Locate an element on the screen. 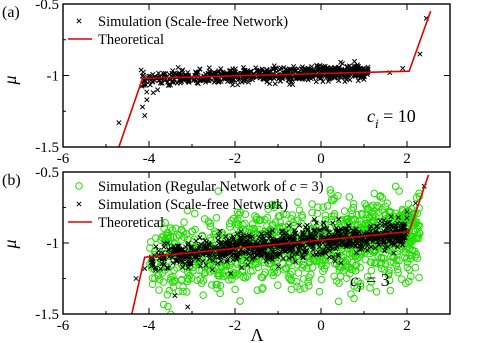 The width and height of the screenshot is (478, 343). panel-a-legend-entry: Theoretical is located at coordinates (116, 40).